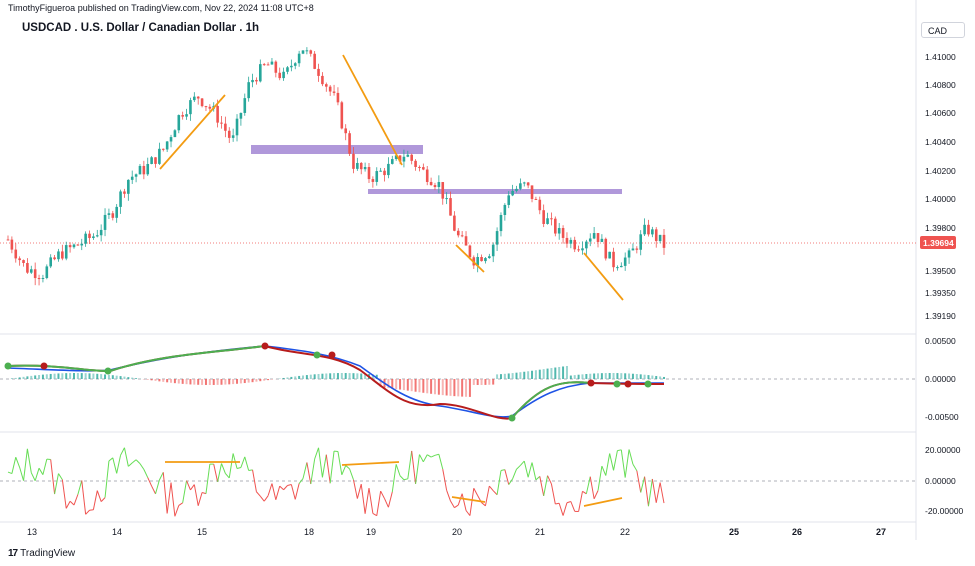 The image size is (975, 566). I want to click on current-price-box, so click(938, 242).